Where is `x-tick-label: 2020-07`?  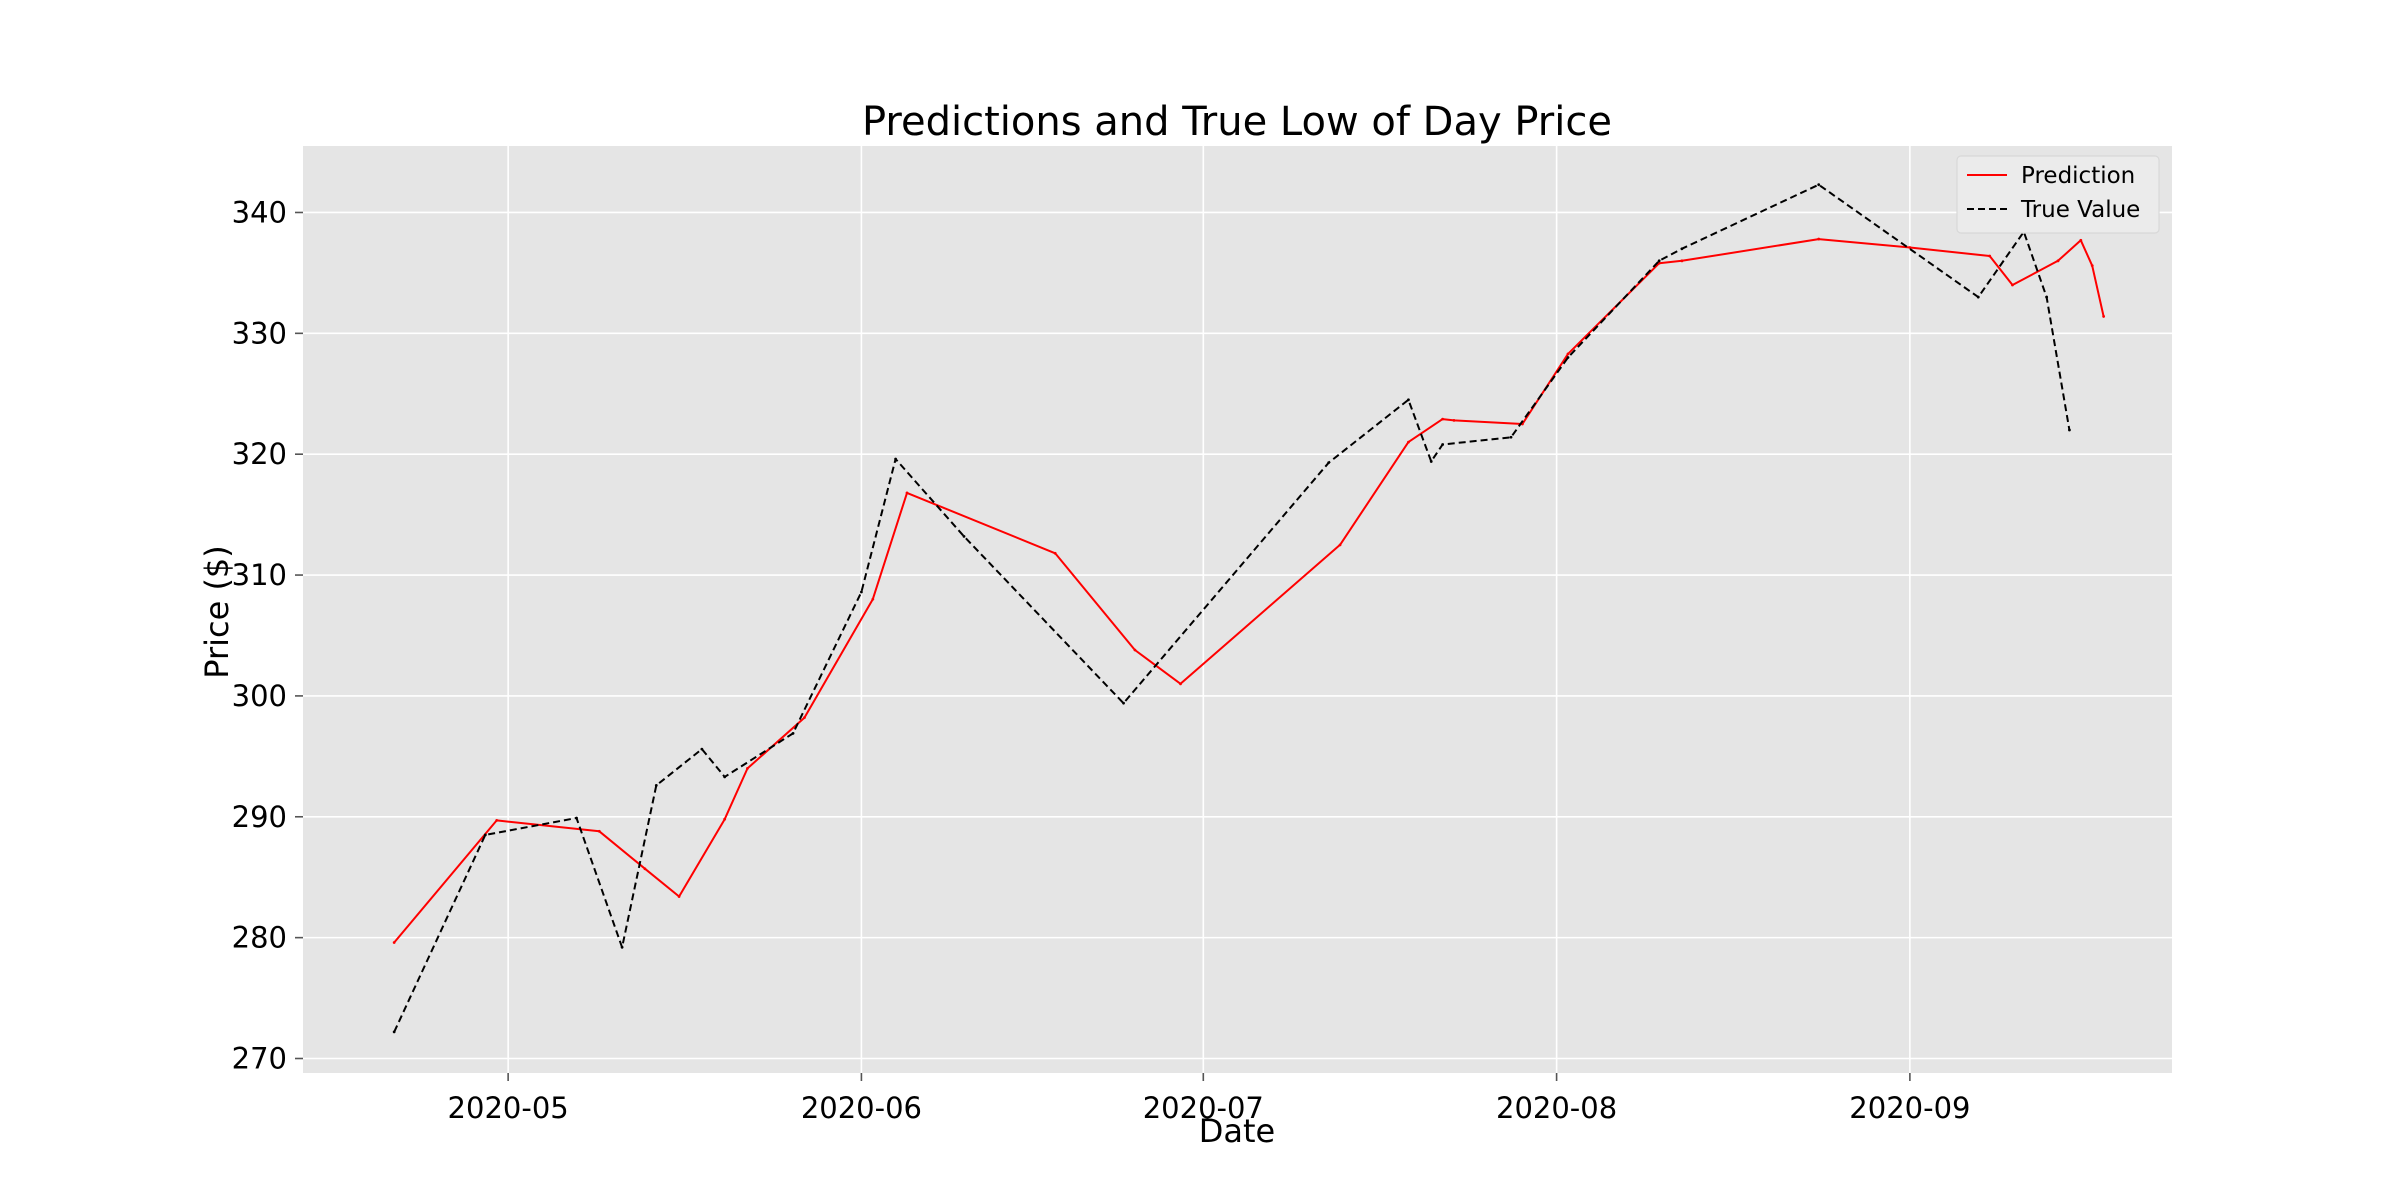
x-tick-label: 2020-07 is located at coordinates (1203, 1108).